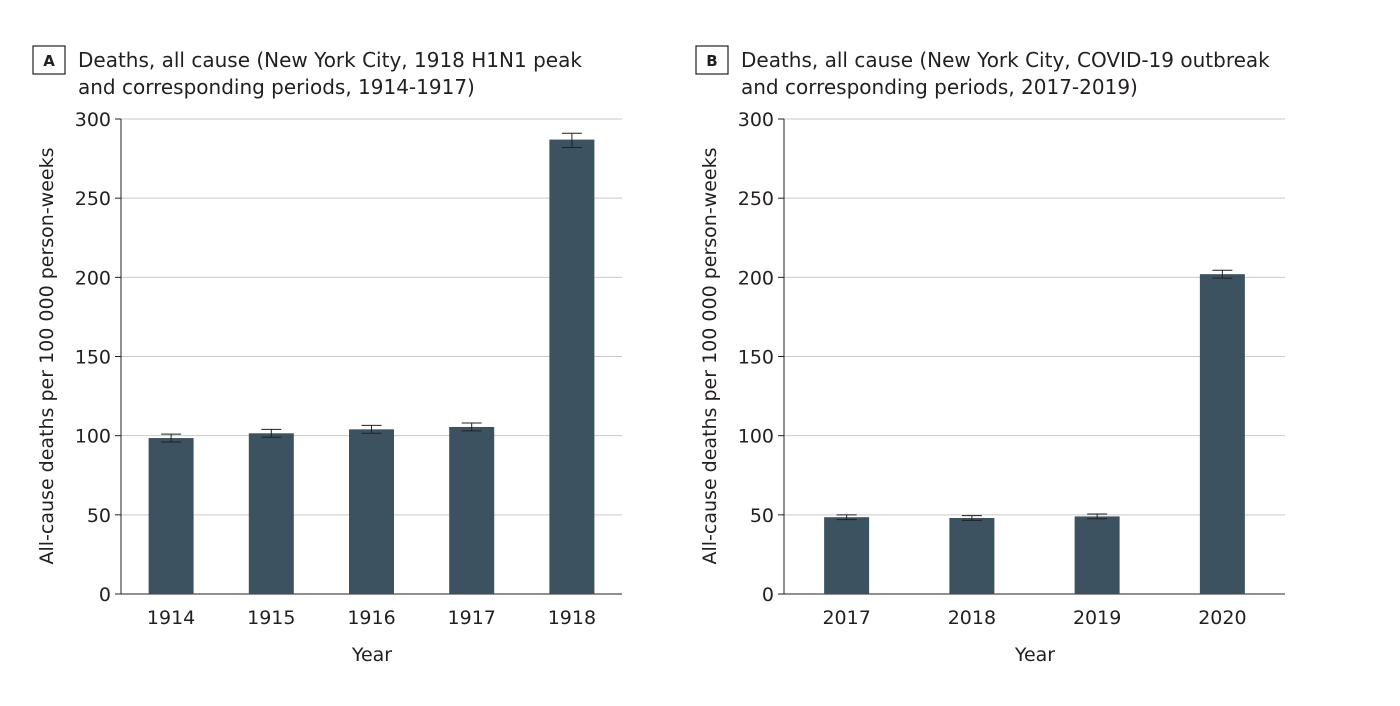 The image size is (1400, 706). What do you see at coordinates (93, 199) in the screenshot?
I see `panel-a-y-tick-label: 250` at bounding box center [93, 199].